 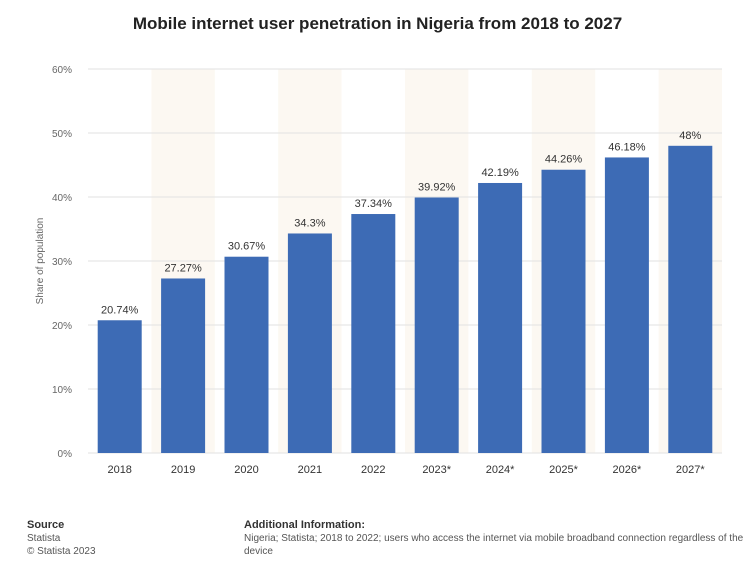 What do you see at coordinates (62, 390) in the screenshot?
I see `y-tick-label: 10%` at bounding box center [62, 390].